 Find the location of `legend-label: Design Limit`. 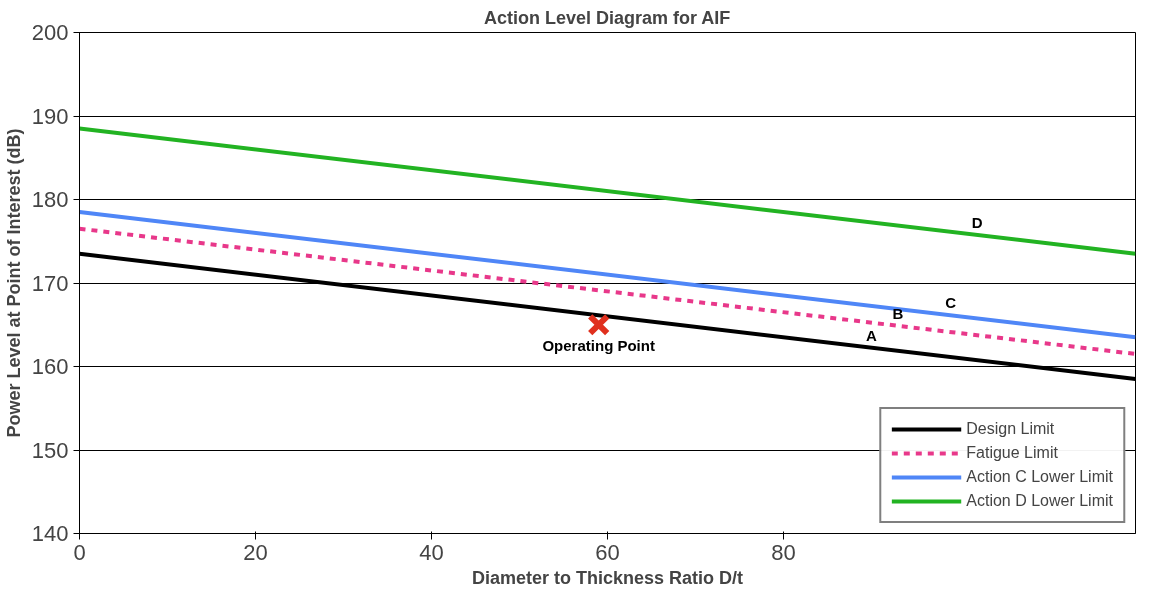

legend-label: Design Limit is located at coordinates (1010, 429).